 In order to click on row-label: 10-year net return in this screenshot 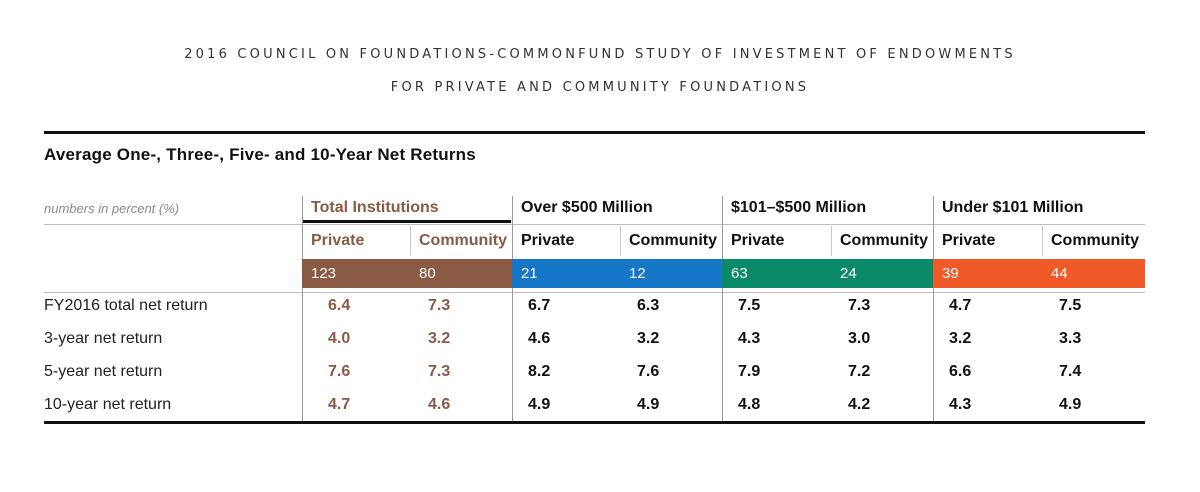, I will do `click(108, 404)`.